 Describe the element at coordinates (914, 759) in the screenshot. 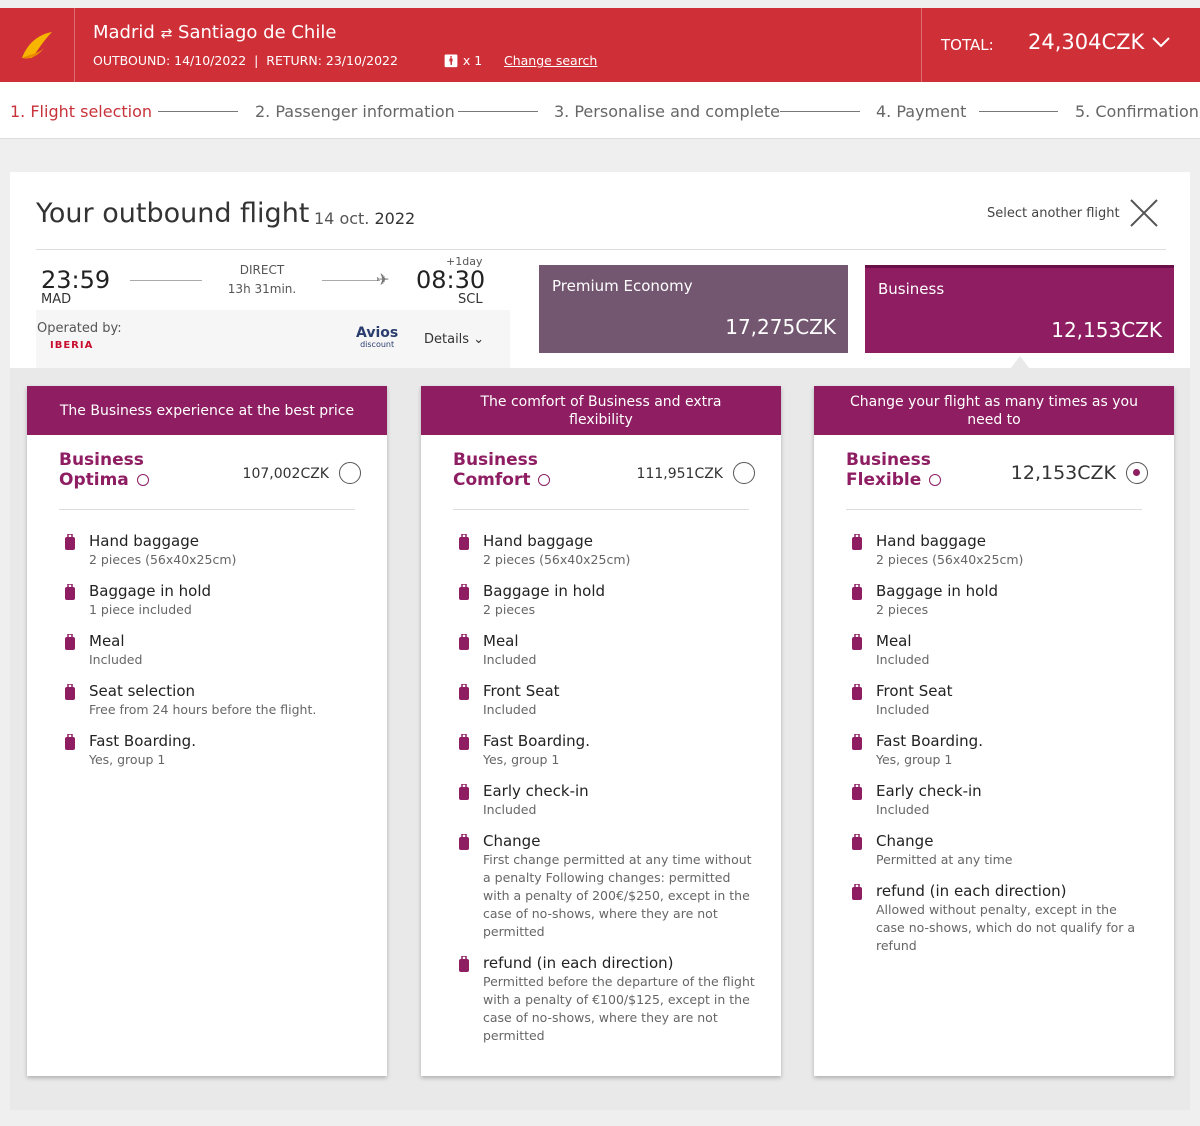

I see `feature-detail: Yes, group 1` at that location.